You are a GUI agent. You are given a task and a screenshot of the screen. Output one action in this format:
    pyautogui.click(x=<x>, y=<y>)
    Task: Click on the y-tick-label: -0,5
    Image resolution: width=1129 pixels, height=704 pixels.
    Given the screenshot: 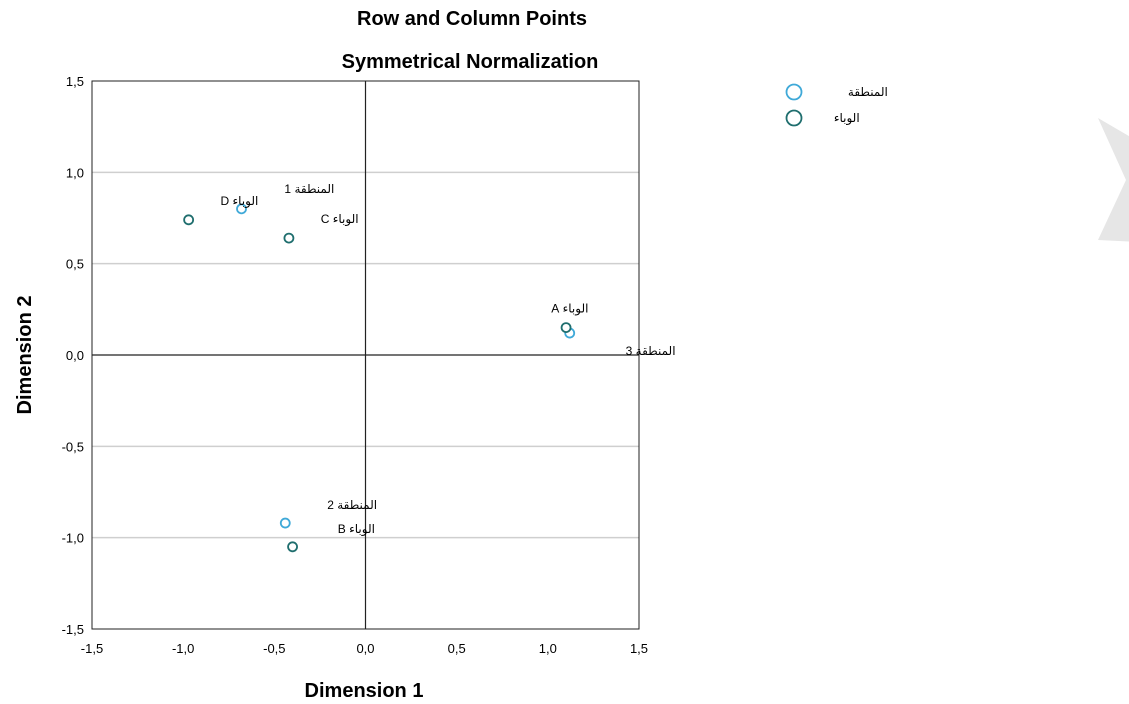 What is the action you would take?
    pyautogui.click(x=73, y=446)
    